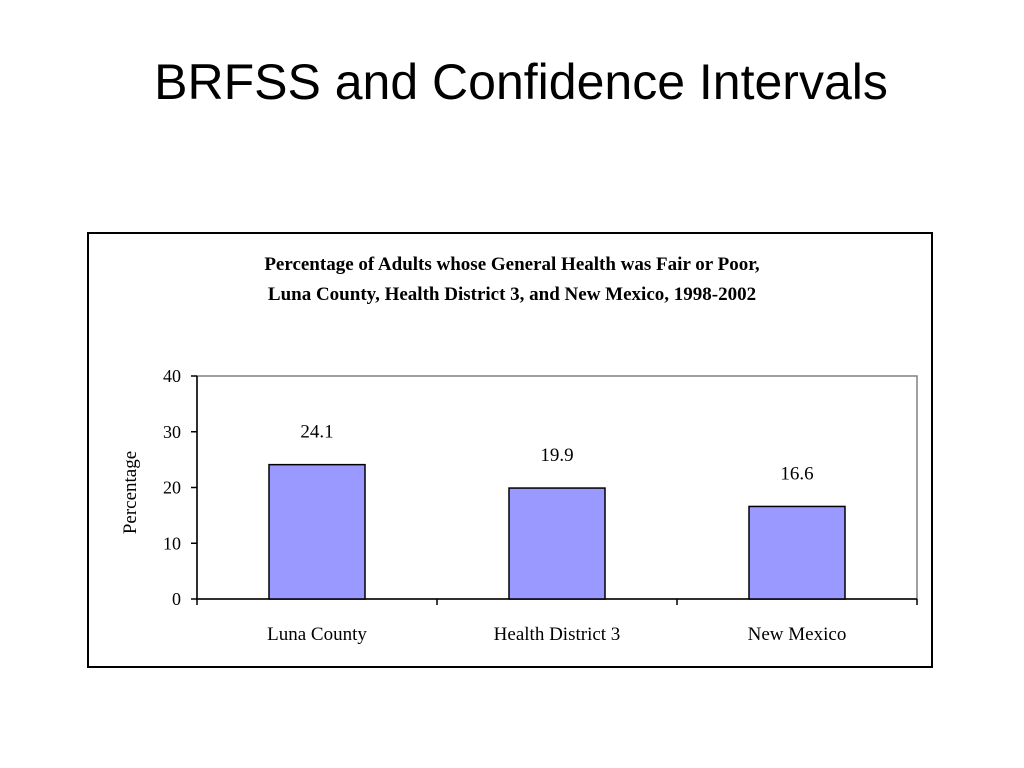 This screenshot has width=1024, height=768. Describe the element at coordinates (796, 473) in the screenshot. I see `data-label: 16.6` at that location.